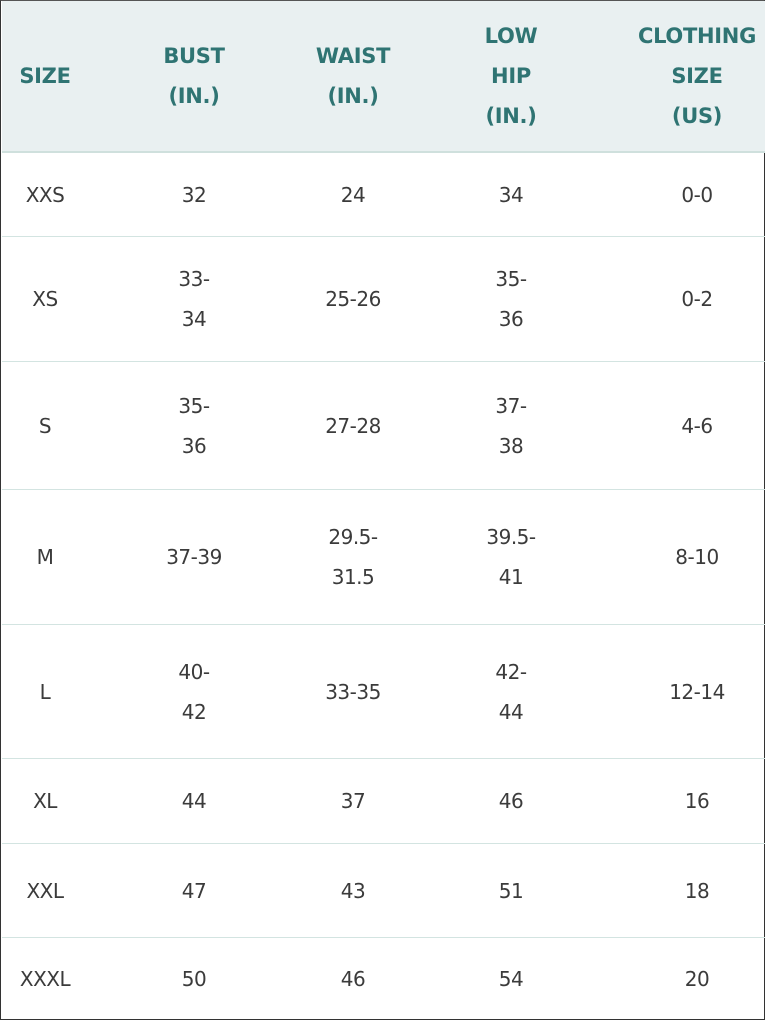 The image size is (768, 1023). I want to click on cell-clothing-size: 4-6, so click(697, 425).